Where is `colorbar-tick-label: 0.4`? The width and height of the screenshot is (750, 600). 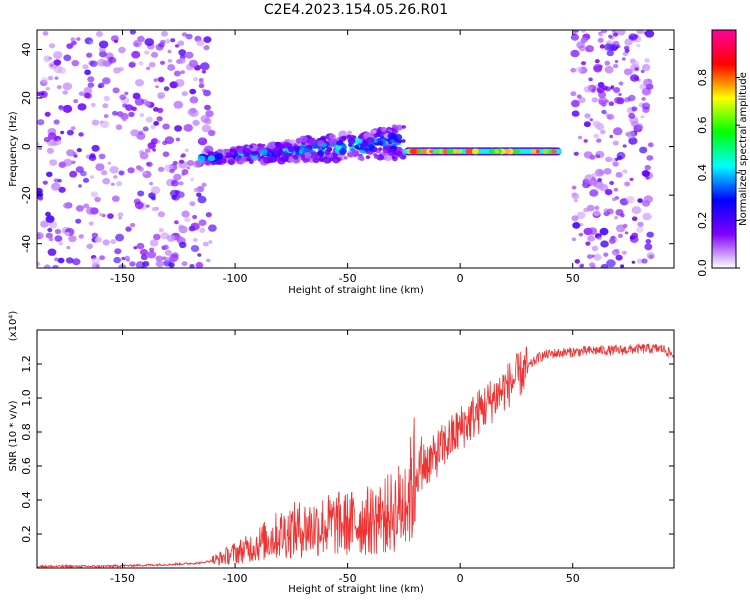
colorbar-tick-label: 0.4 is located at coordinates (702, 173).